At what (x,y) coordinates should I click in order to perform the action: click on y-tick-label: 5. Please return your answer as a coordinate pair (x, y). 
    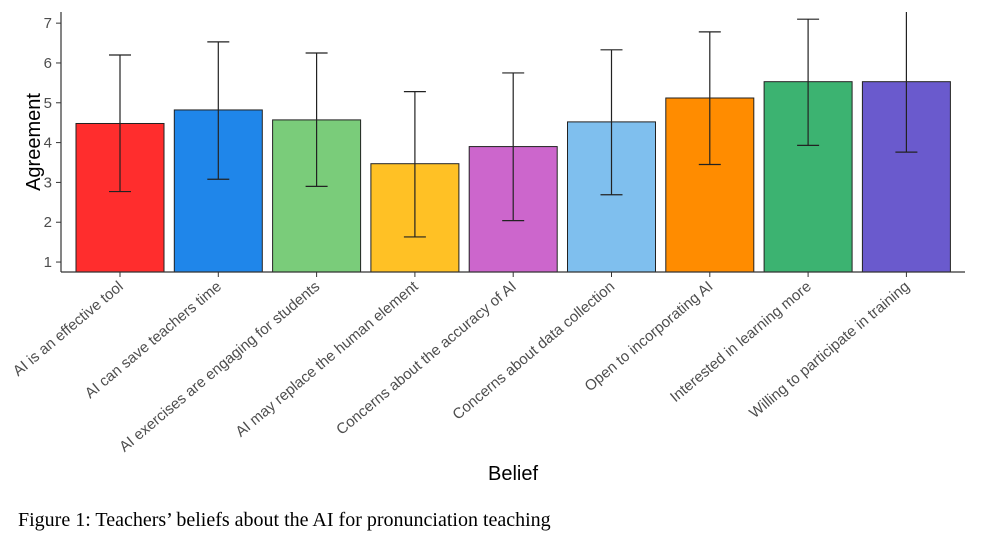
    Looking at the image, I should click on (48, 103).